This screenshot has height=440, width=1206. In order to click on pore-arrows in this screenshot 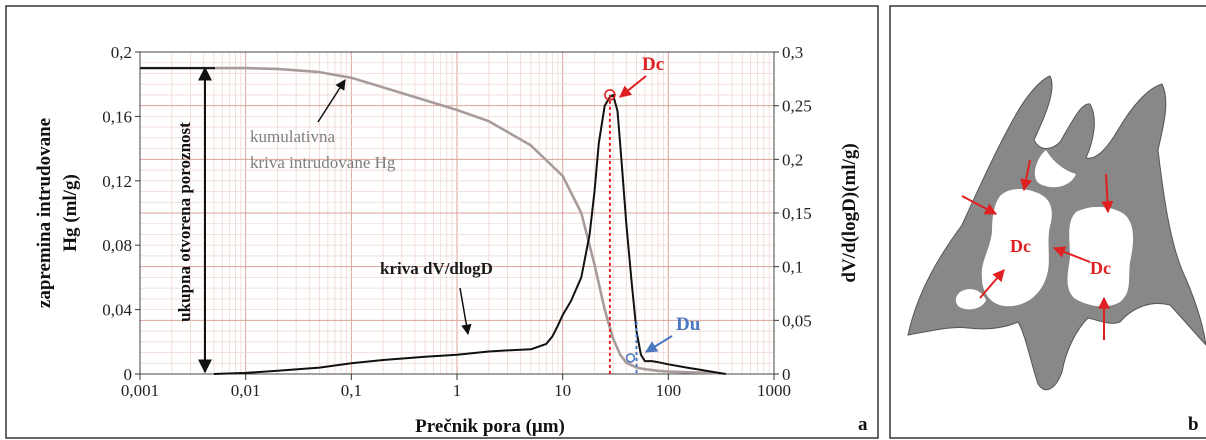, I will do `click(1037, 249)`.